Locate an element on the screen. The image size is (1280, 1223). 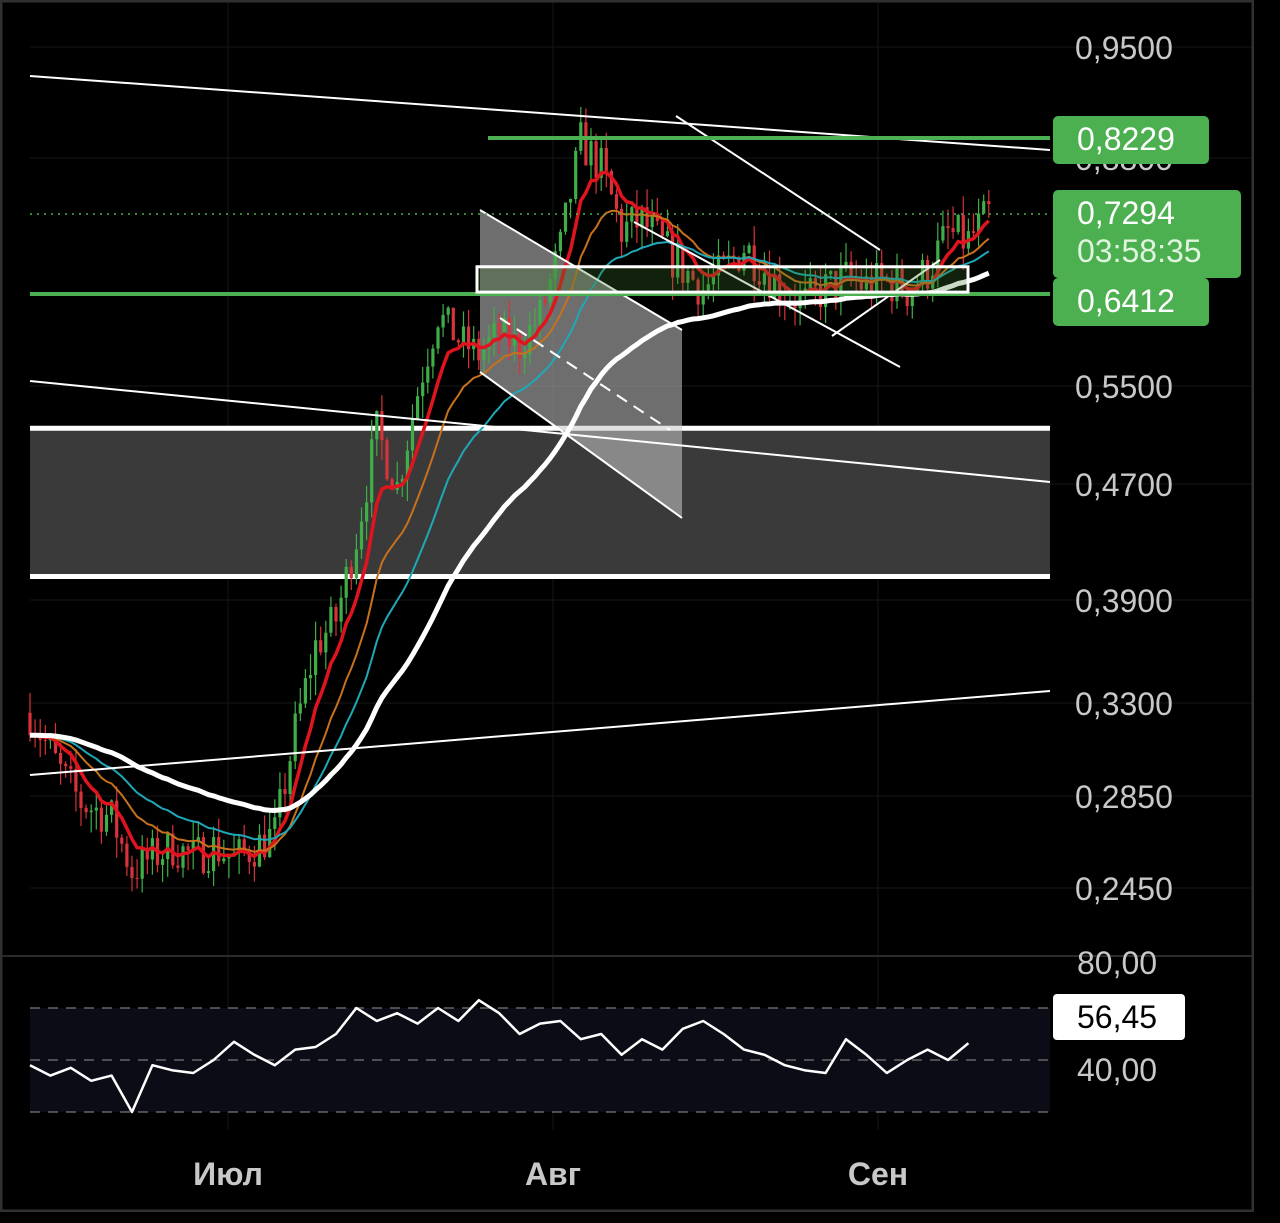
rsi-line is located at coordinates (499, 1056).